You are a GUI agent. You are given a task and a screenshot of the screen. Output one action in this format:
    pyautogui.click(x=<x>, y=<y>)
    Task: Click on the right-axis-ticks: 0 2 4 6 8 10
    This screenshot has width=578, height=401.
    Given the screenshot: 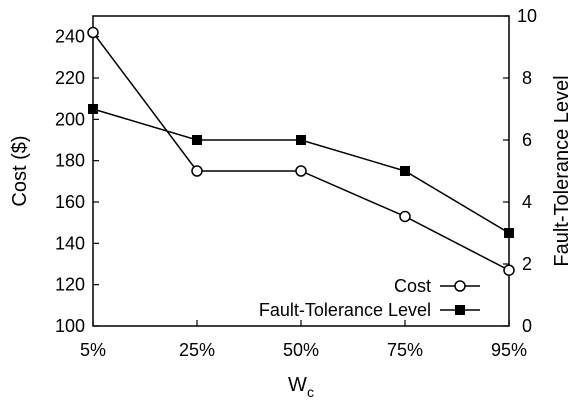 What is the action you would take?
    pyautogui.click(x=520, y=171)
    